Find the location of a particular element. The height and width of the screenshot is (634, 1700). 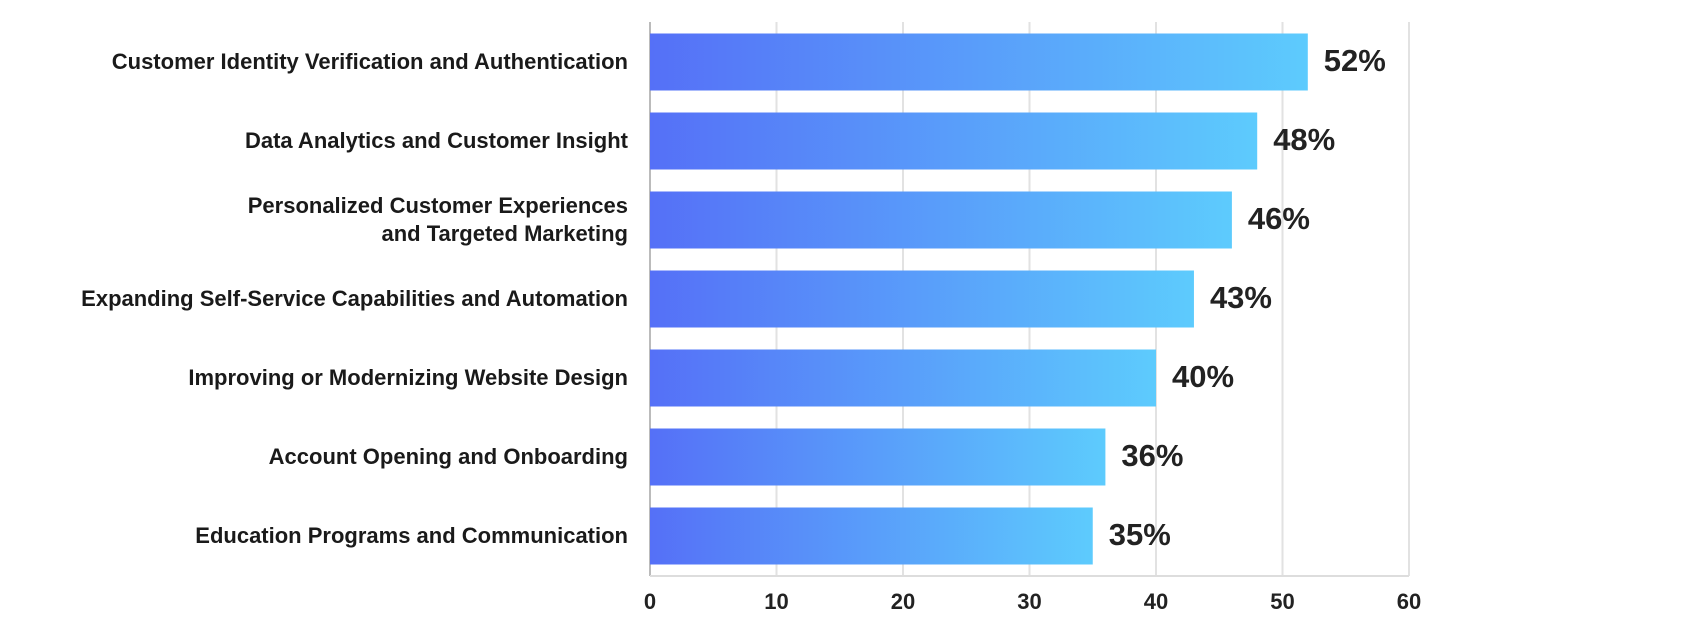

x-tick-label: 40 is located at coordinates (1156, 601).